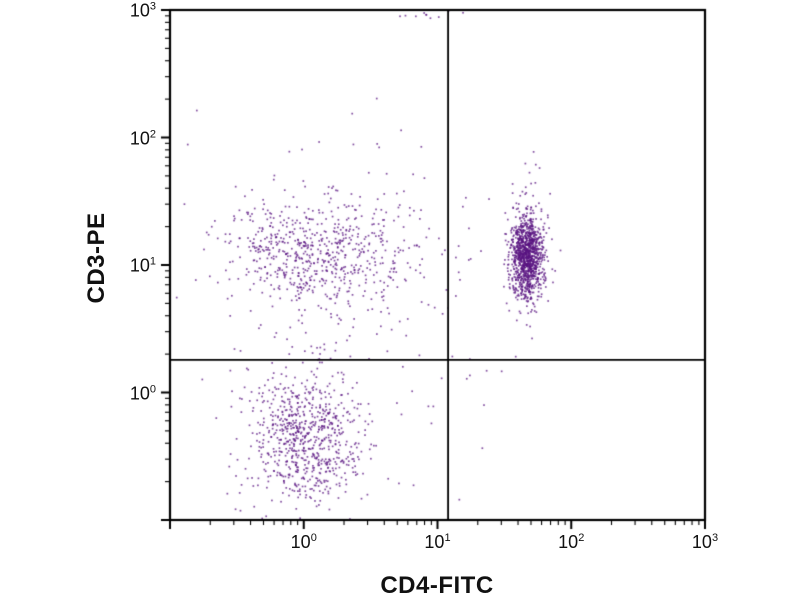 This screenshot has width=800, height=600. What do you see at coordinates (437, 585) in the screenshot?
I see `x-axis-label: CD4-FITC` at bounding box center [437, 585].